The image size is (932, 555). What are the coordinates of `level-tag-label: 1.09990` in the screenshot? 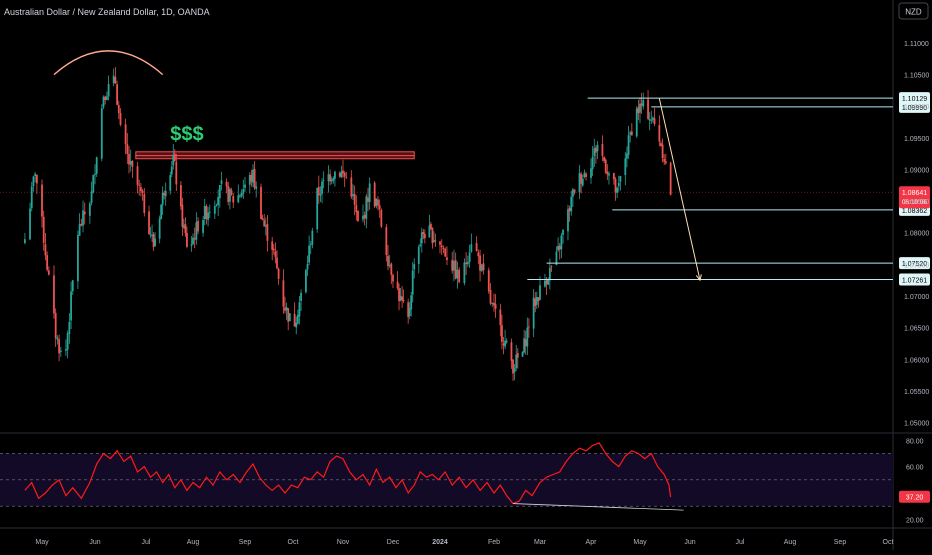 It's located at (914, 108).